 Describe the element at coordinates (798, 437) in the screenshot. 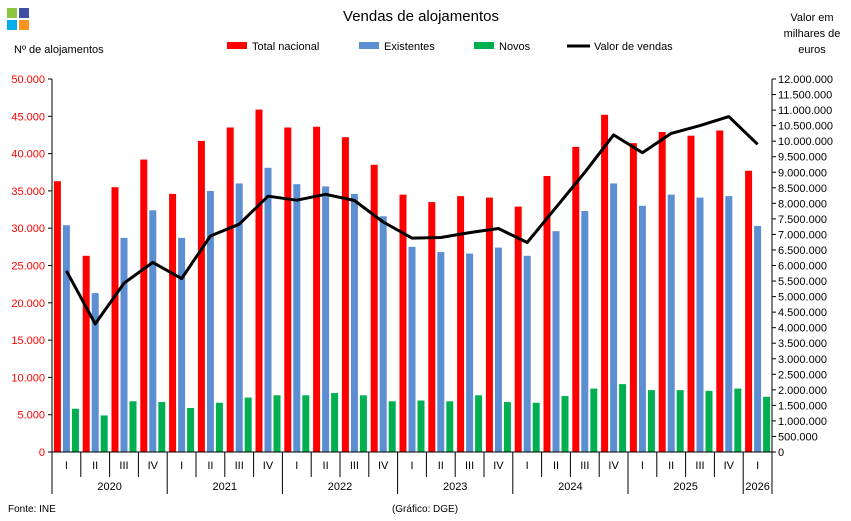

I see `y-tick-label-right: 500.000` at that location.